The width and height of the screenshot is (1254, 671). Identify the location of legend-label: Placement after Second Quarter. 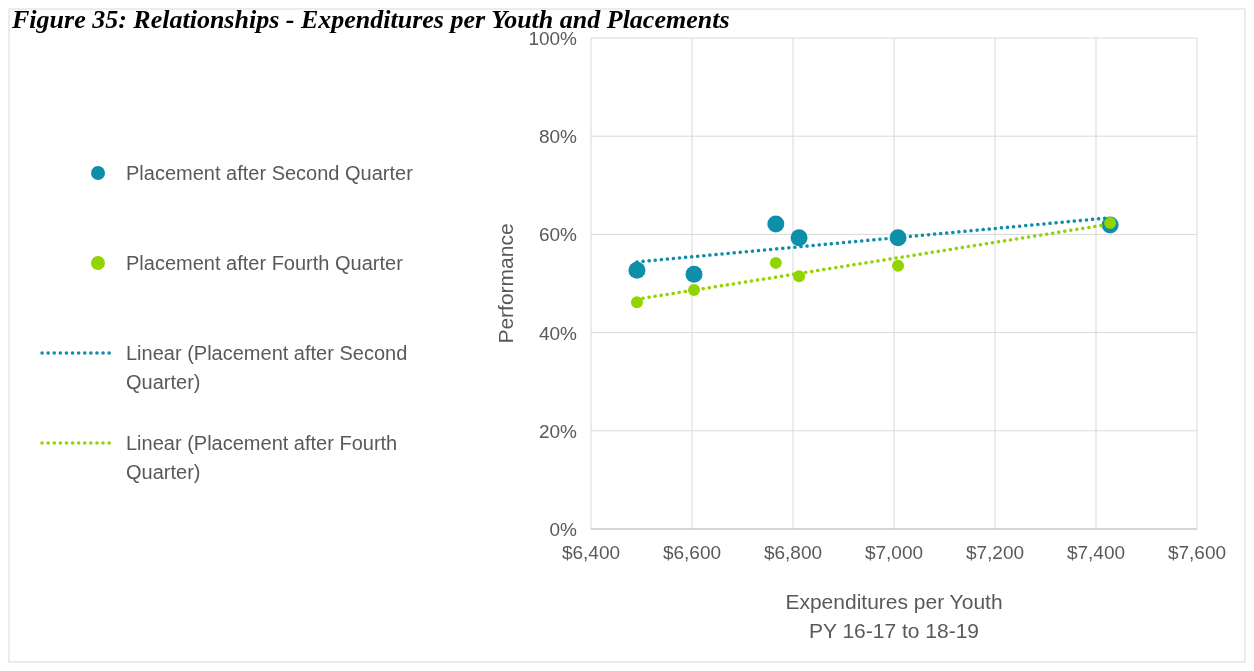
(270, 173).